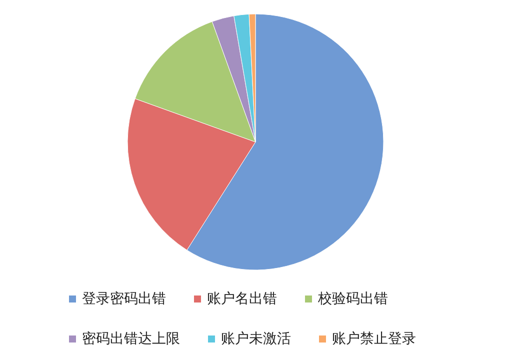  What do you see at coordinates (124, 299) in the screenshot?
I see `legend-label: 登录密码出错` at bounding box center [124, 299].